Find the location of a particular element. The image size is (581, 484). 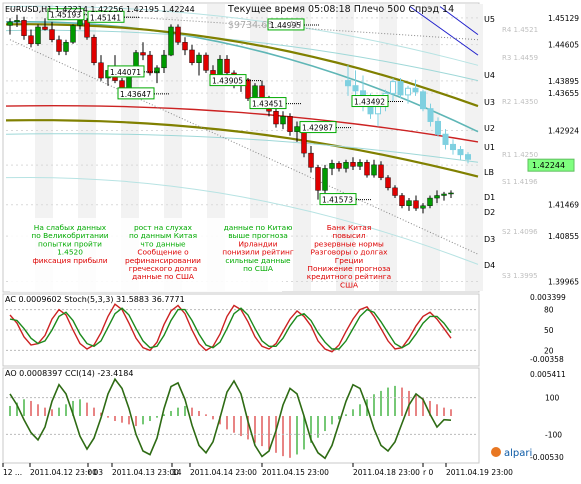

stochastic-pane: 0.003399 80 50 20-0.00358 is located at coordinates (286, 328).